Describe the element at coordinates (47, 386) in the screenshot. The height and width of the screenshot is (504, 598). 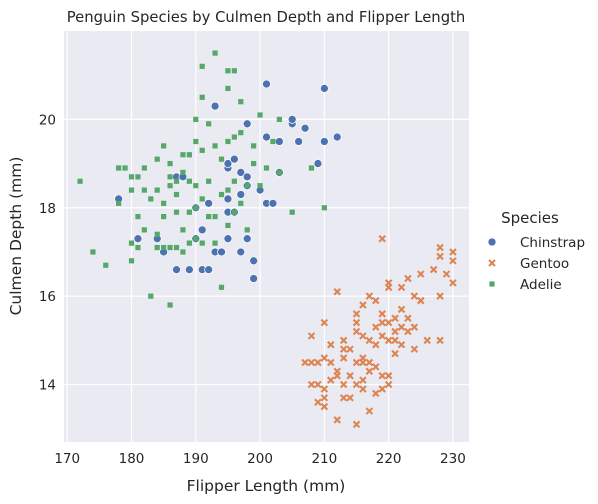
I see `y-tick-label: 14` at that location.